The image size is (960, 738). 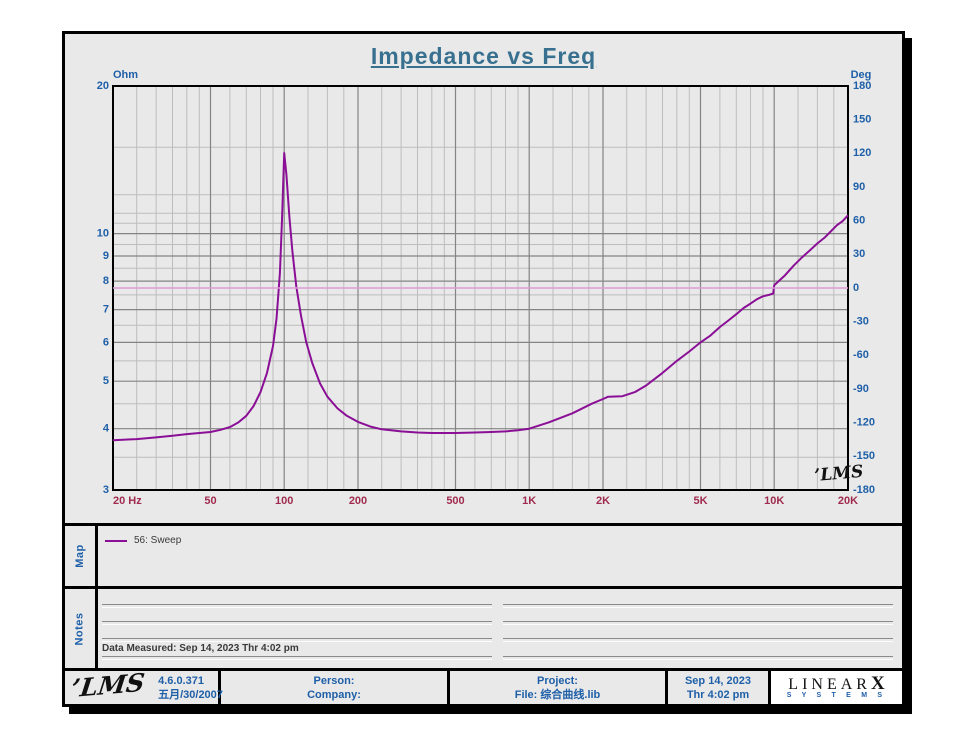 I want to click on ohm-tick-label: 20, so click(x=103, y=86).